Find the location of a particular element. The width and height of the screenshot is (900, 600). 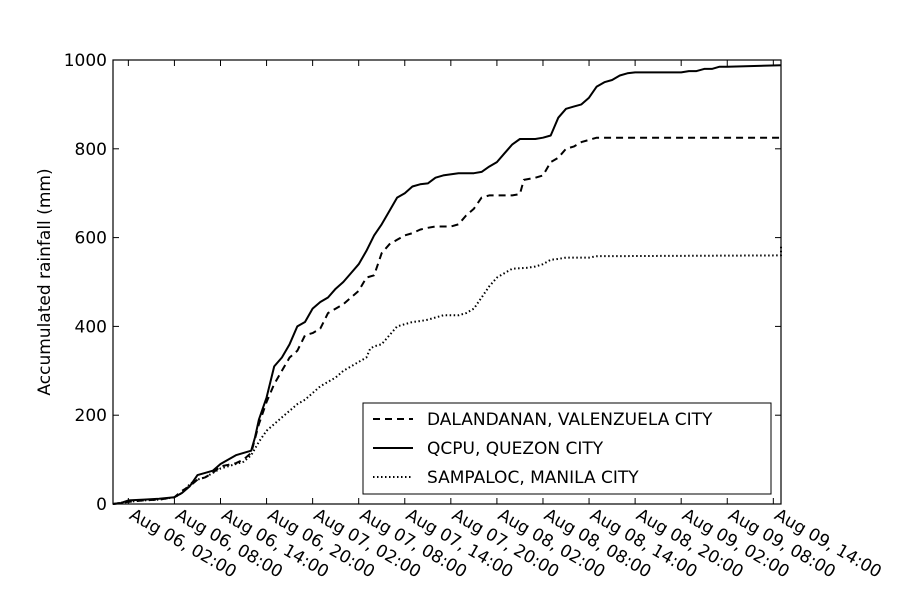

y-axis-label: Accumulated rainfall (mm) is located at coordinates (45, 281).